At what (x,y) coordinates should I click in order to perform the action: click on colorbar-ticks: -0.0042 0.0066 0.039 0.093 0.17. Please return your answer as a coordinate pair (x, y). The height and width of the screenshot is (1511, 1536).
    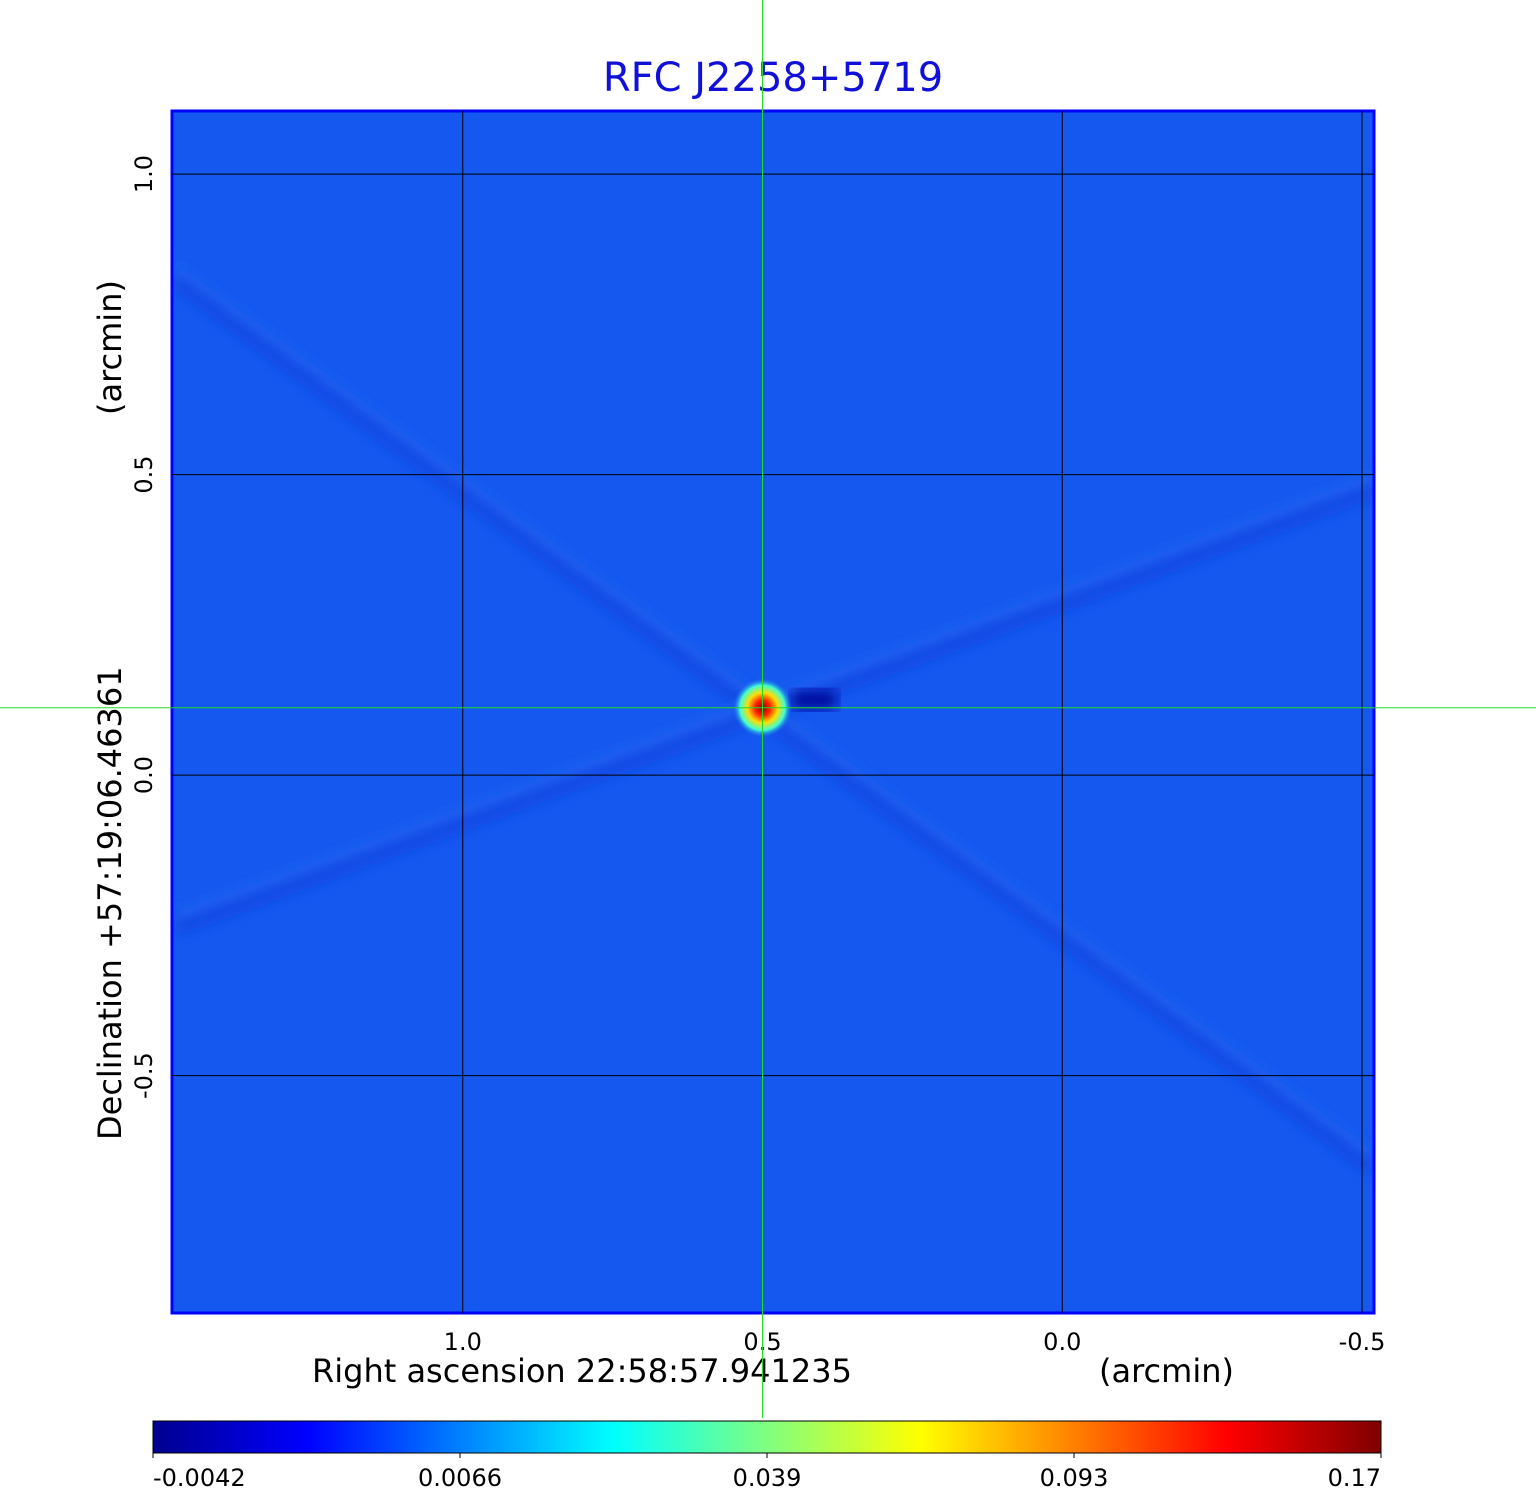
    Looking at the image, I should click on (767, 1472).